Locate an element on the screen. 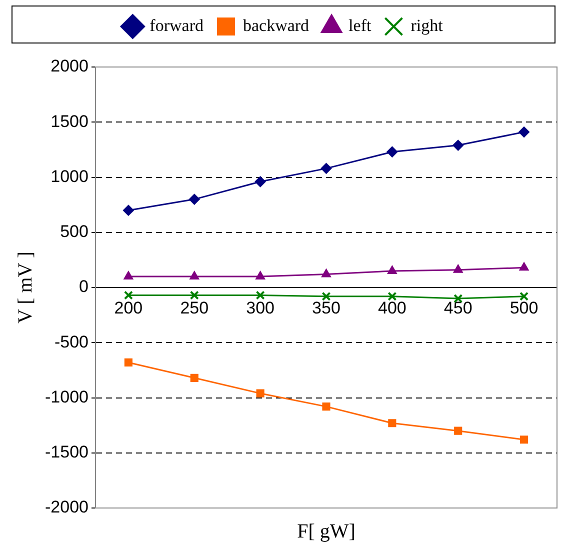 This screenshot has height=558, width=579. y-tick-label: -2000 is located at coordinates (66, 507).